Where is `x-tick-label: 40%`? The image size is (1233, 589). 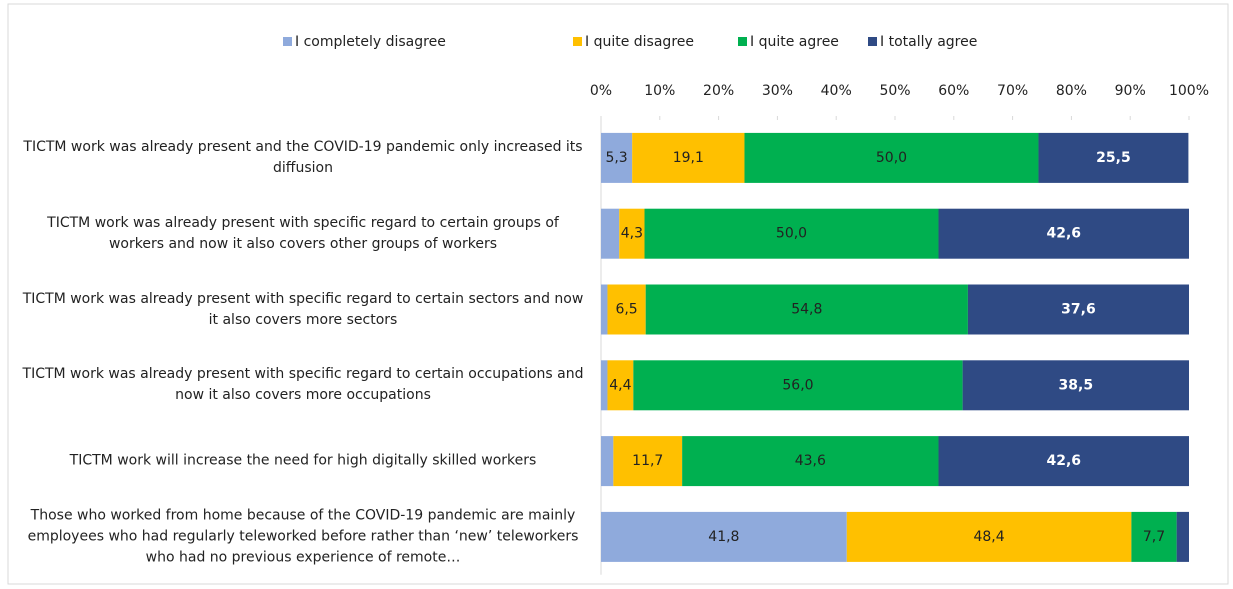
x-tick-label: 40% is located at coordinates (836, 91).